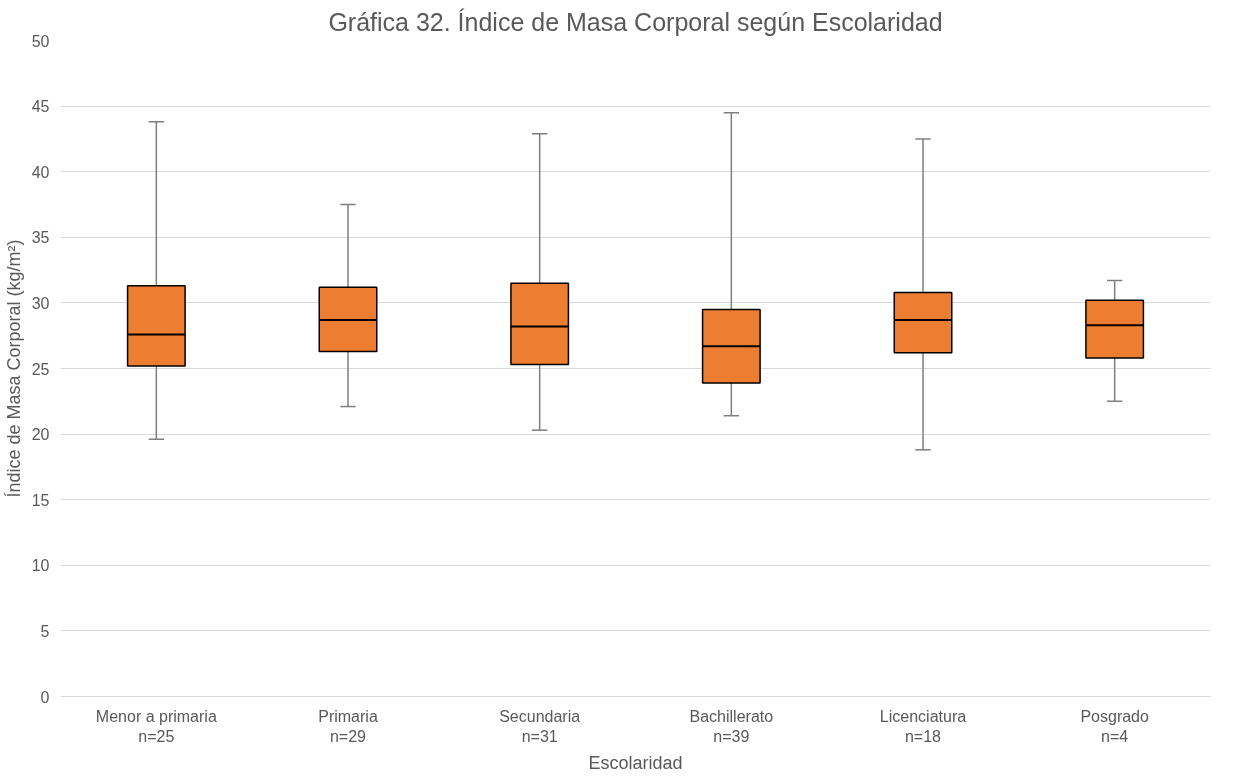  Describe the element at coordinates (40, 369) in the screenshot. I see `y-tick-label: 25` at that location.